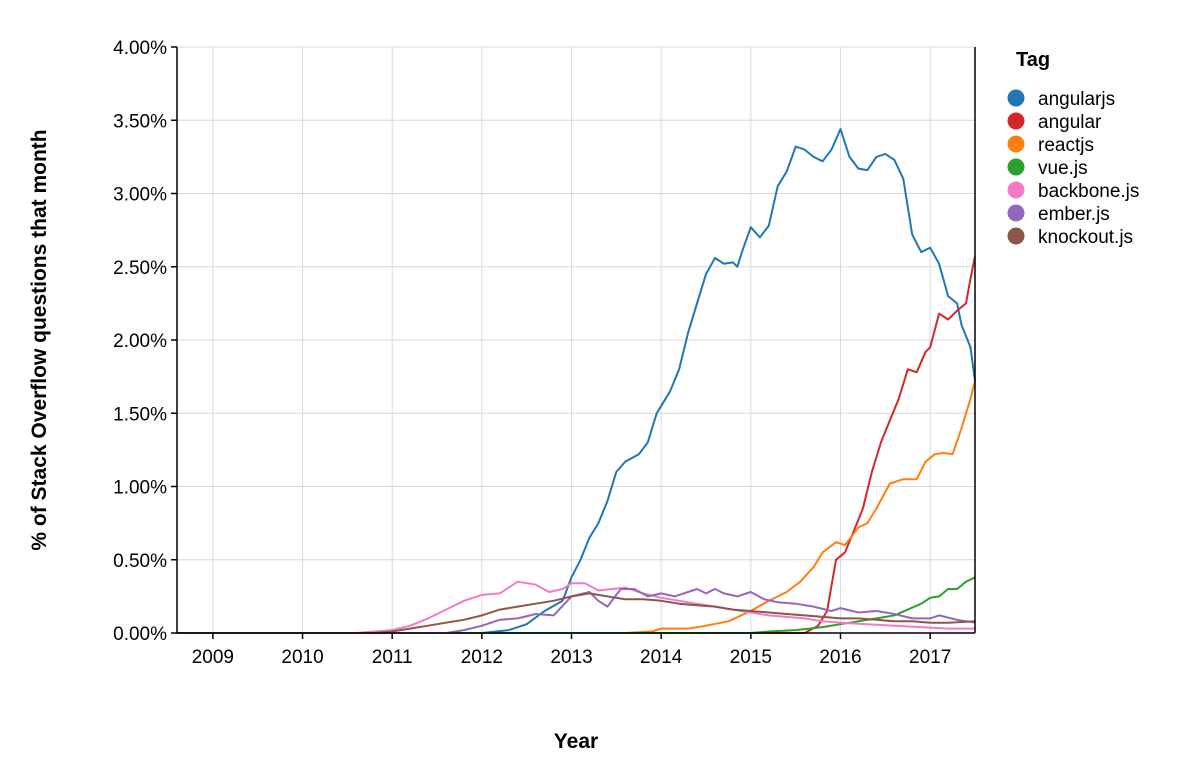  What do you see at coordinates (1033, 60) in the screenshot?
I see `legend-title: Tag` at bounding box center [1033, 60].